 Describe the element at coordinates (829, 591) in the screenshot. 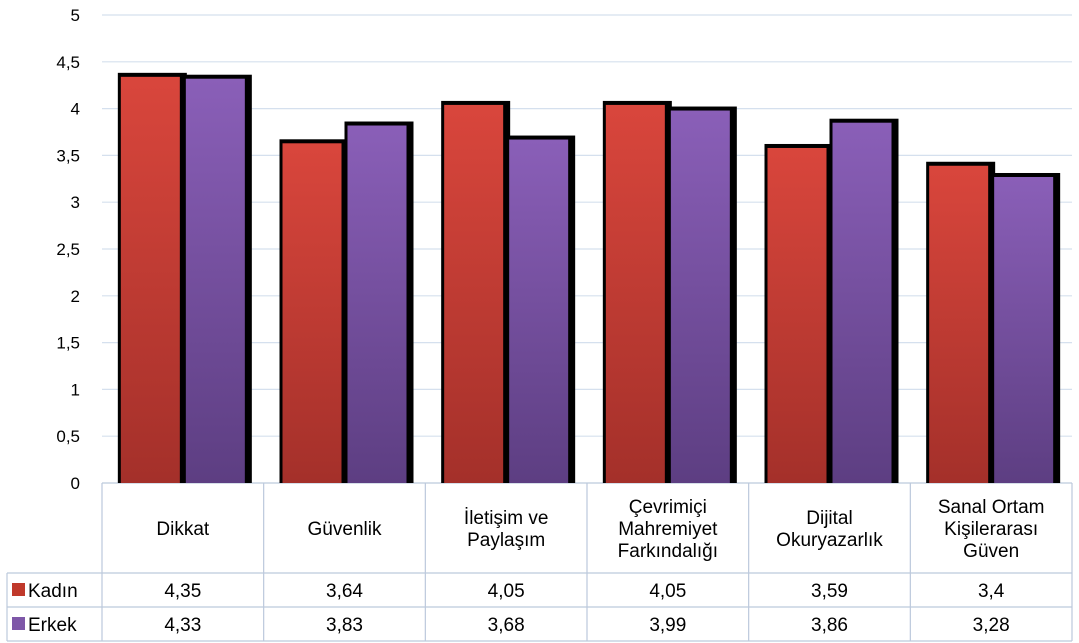

I see `table-cell: 3,59` at that location.